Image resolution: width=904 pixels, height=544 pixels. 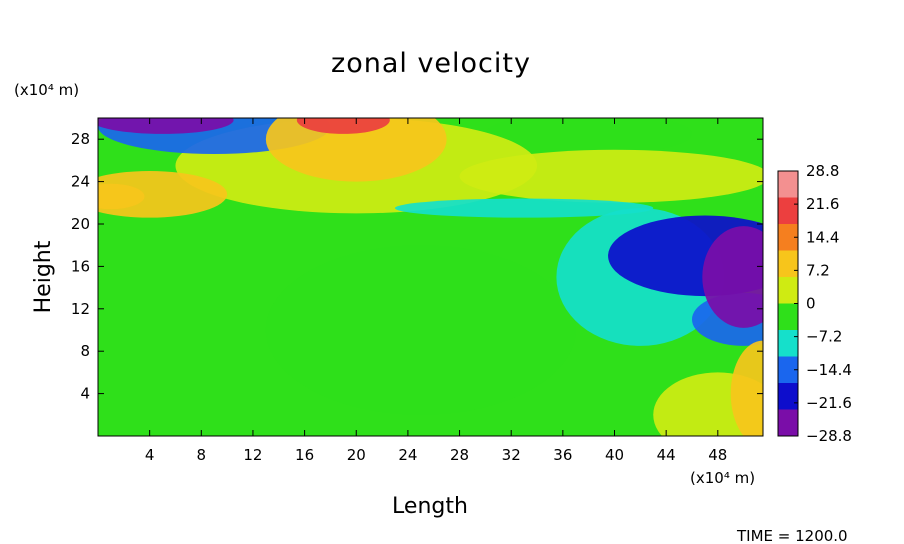 I want to click on x-axis-unit: (x10⁴ m), so click(x=722, y=478).